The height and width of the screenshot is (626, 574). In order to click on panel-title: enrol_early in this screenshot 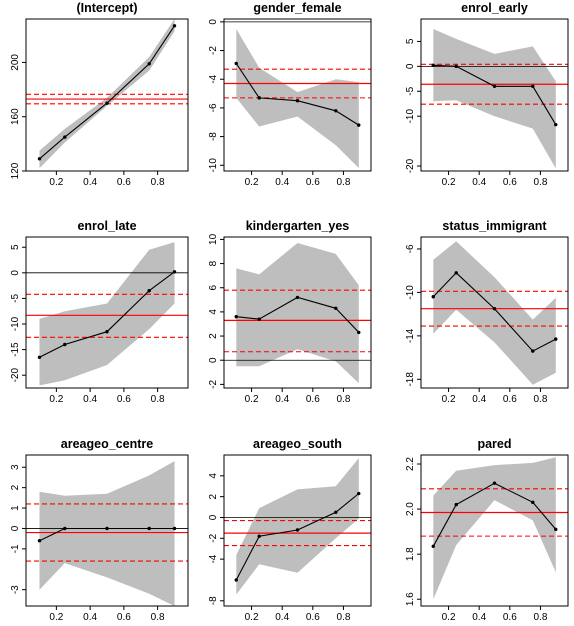, I will do `click(494, 8)`.